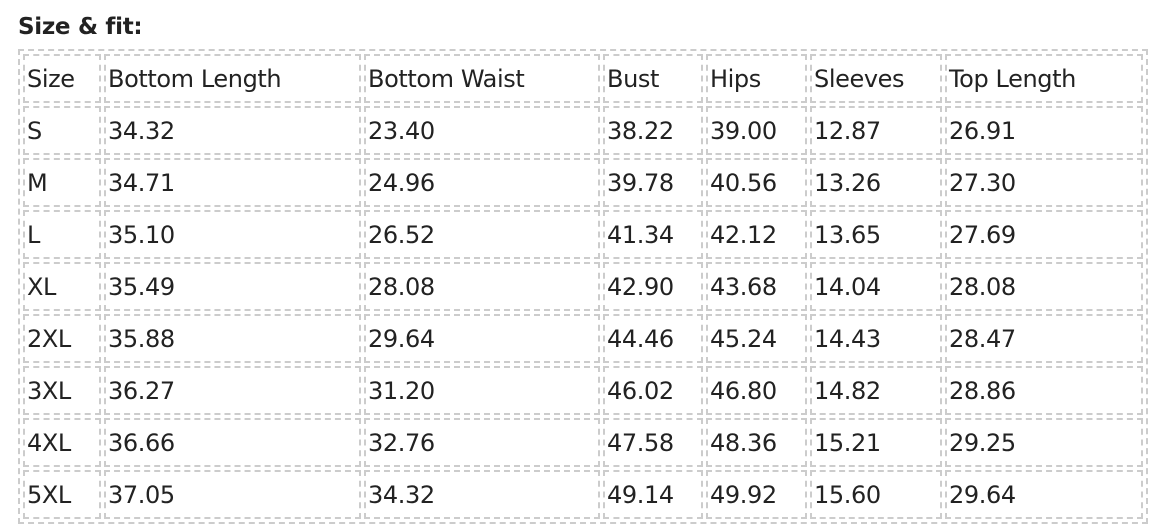  What do you see at coordinates (756, 182) in the screenshot?
I see `table-cell: 40.56` at bounding box center [756, 182].